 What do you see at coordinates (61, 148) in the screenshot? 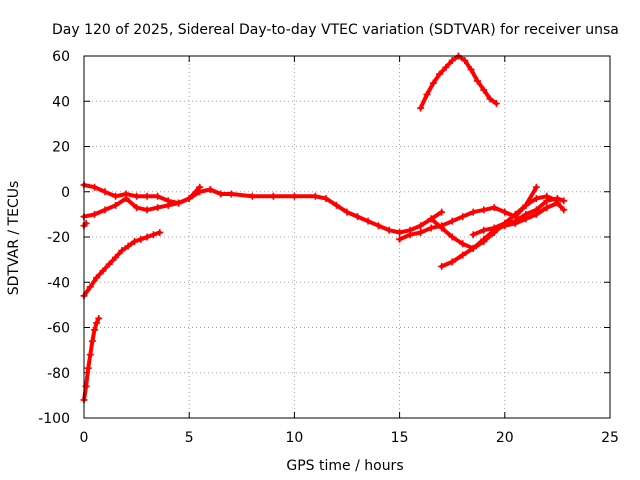
I see `y-tick-label: 20` at bounding box center [61, 148].